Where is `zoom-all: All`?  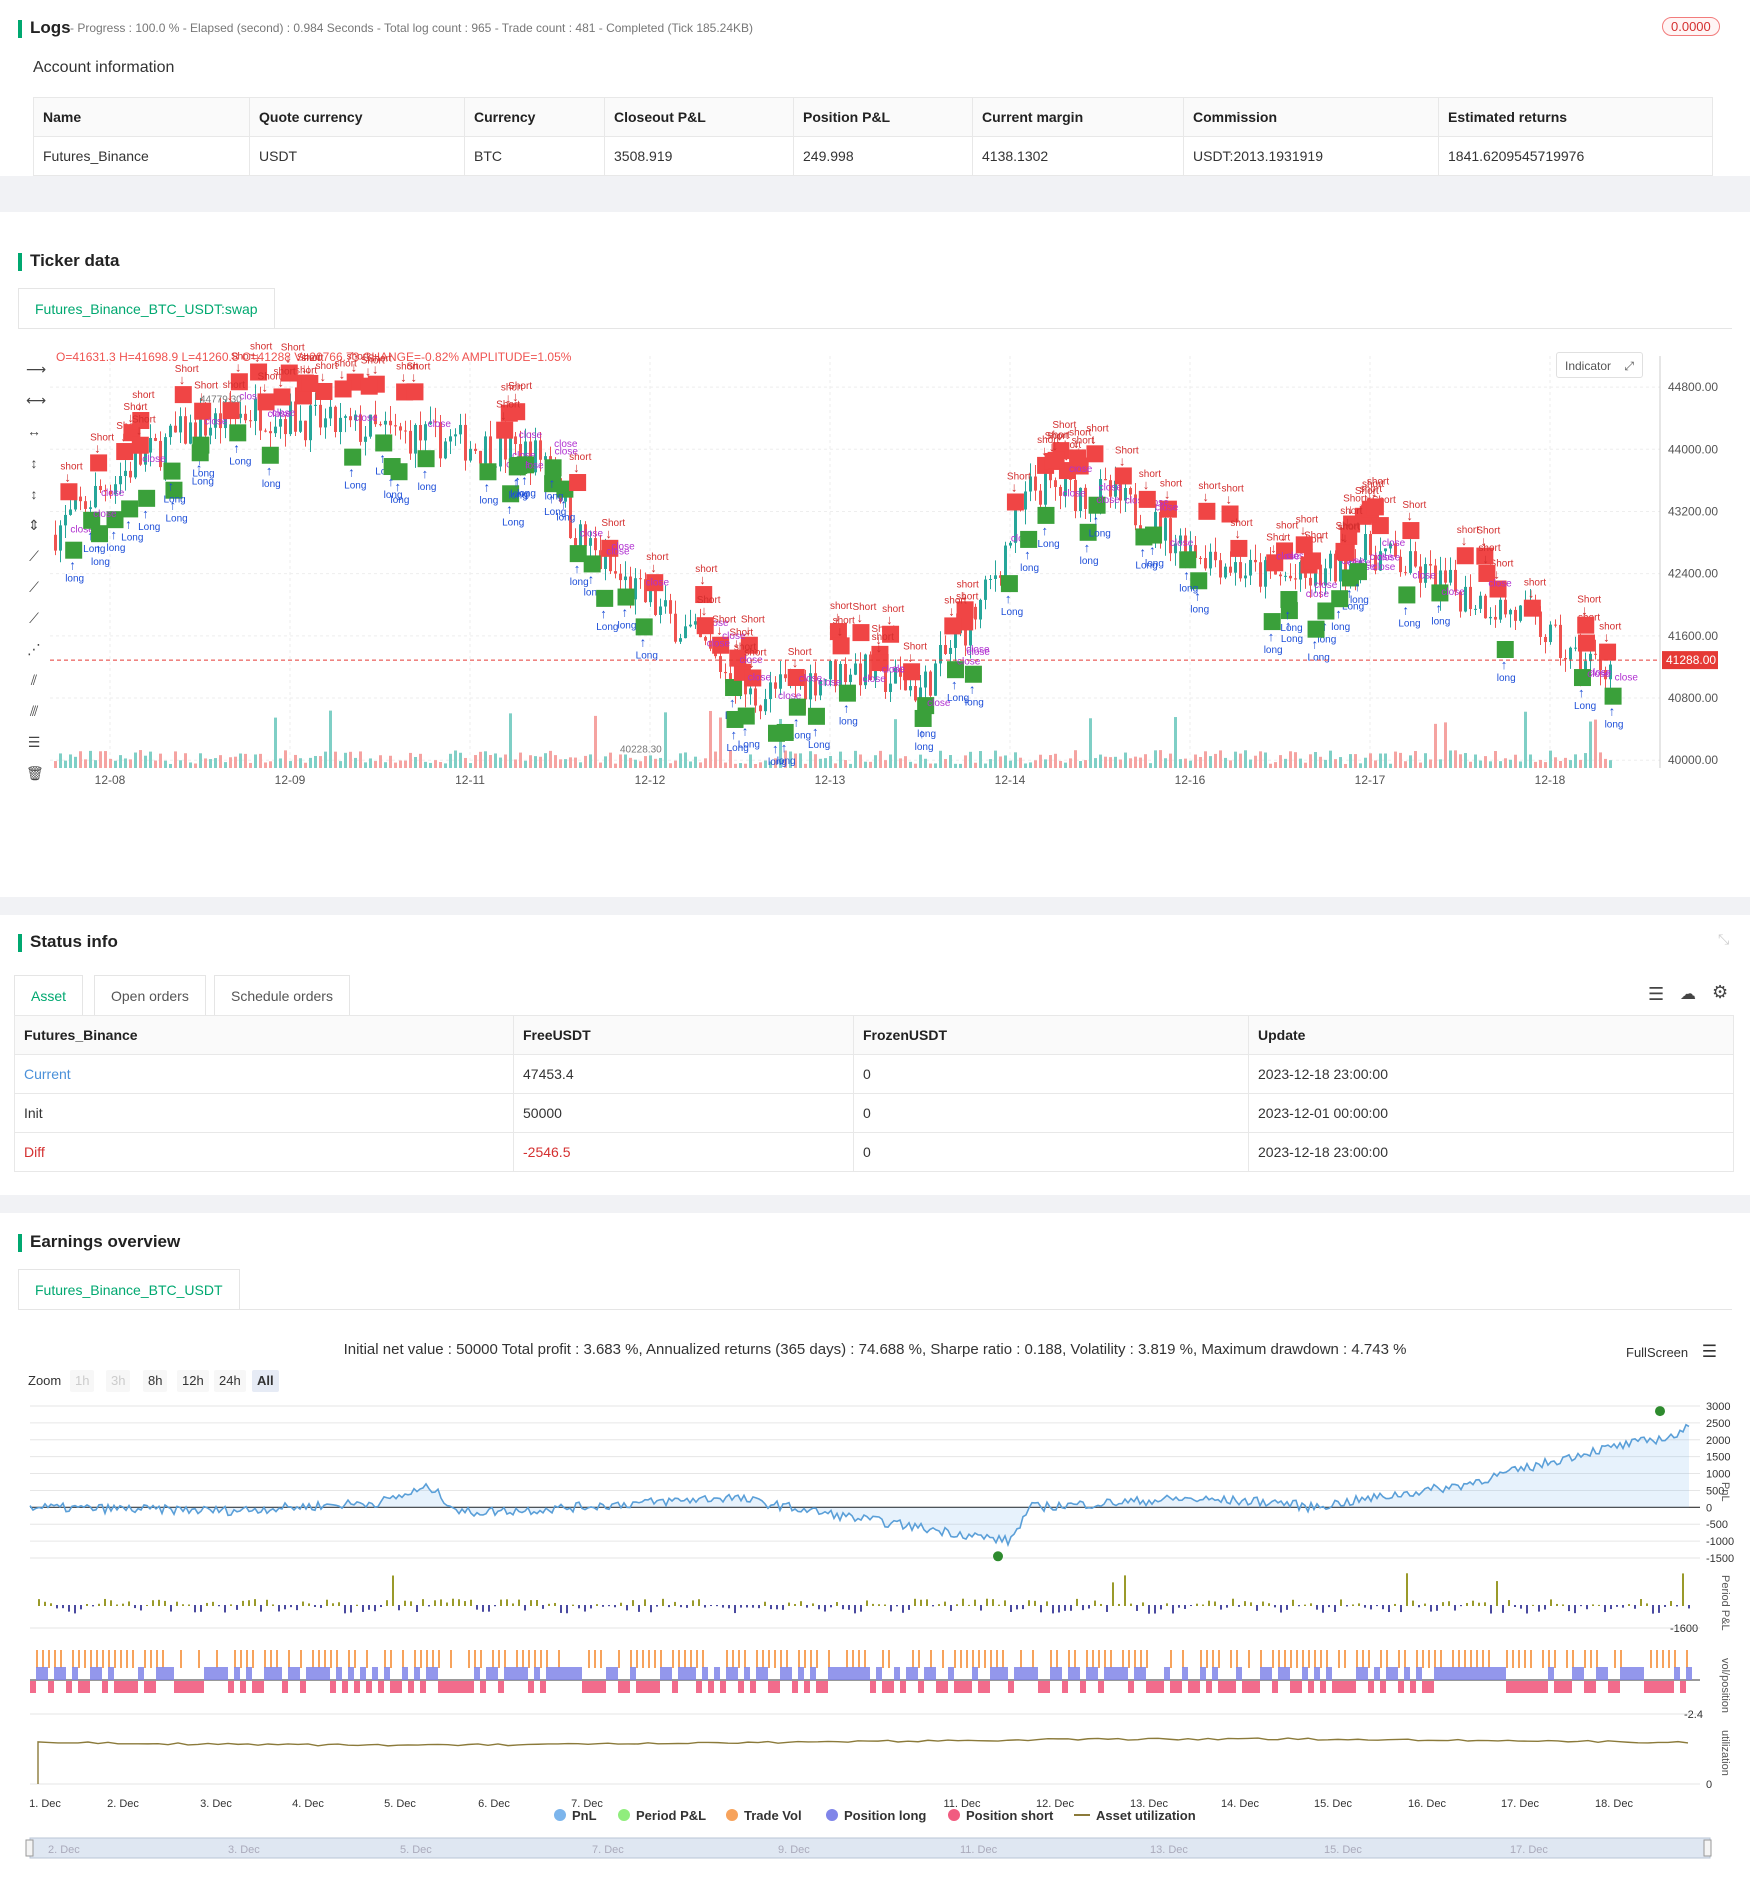
zoom-all: All is located at coordinates (265, 1381).